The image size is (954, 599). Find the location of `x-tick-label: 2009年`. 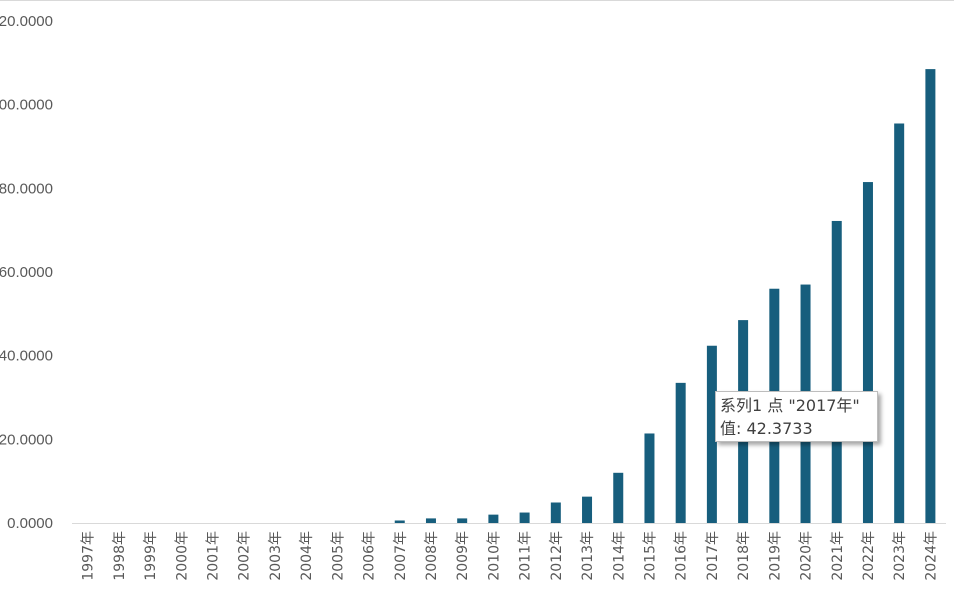

x-tick-label: 2009年 is located at coordinates (463, 556).